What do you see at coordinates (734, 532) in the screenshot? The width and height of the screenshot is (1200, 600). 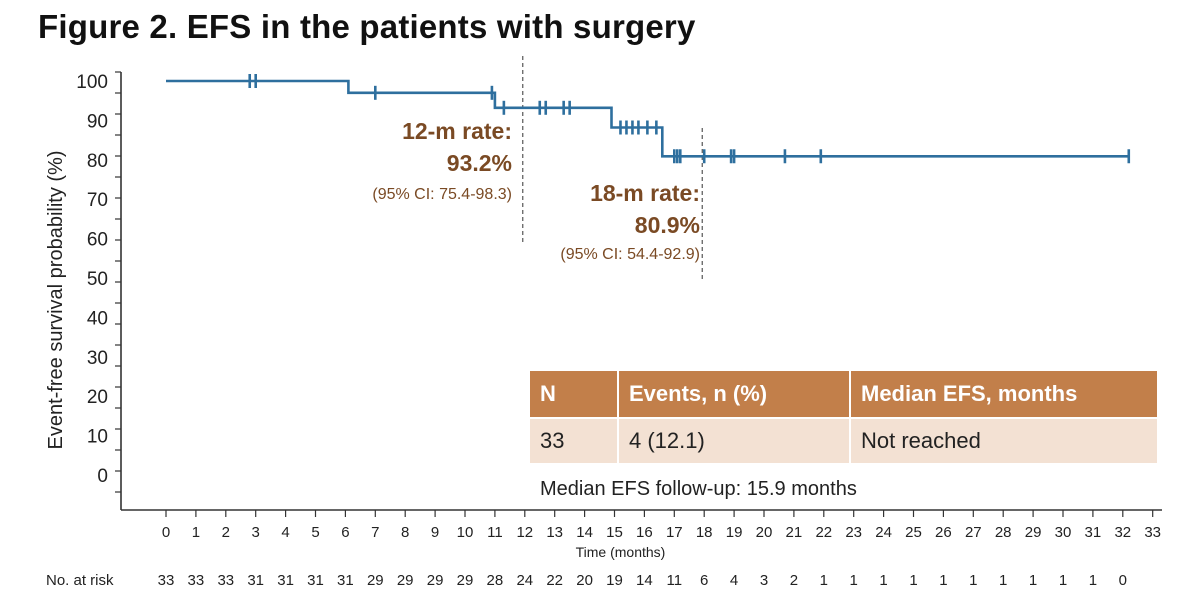 I see `x-tick-label: 19` at bounding box center [734, 532].